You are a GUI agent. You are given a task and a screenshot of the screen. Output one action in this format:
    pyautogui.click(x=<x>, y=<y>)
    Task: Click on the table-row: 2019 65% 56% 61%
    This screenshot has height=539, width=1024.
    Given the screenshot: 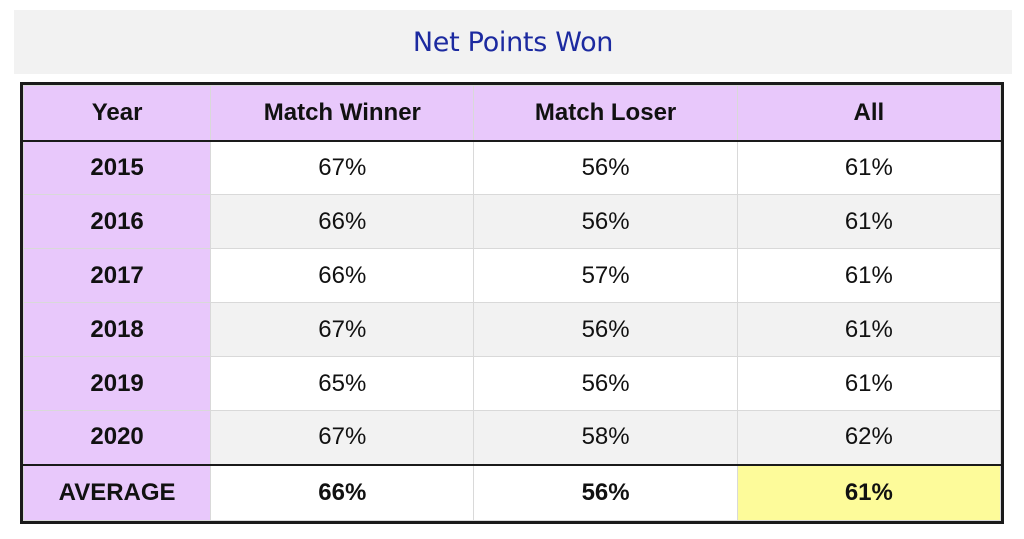 What is the action you would take?
    pyautogui.click(x=512, y=383)
    